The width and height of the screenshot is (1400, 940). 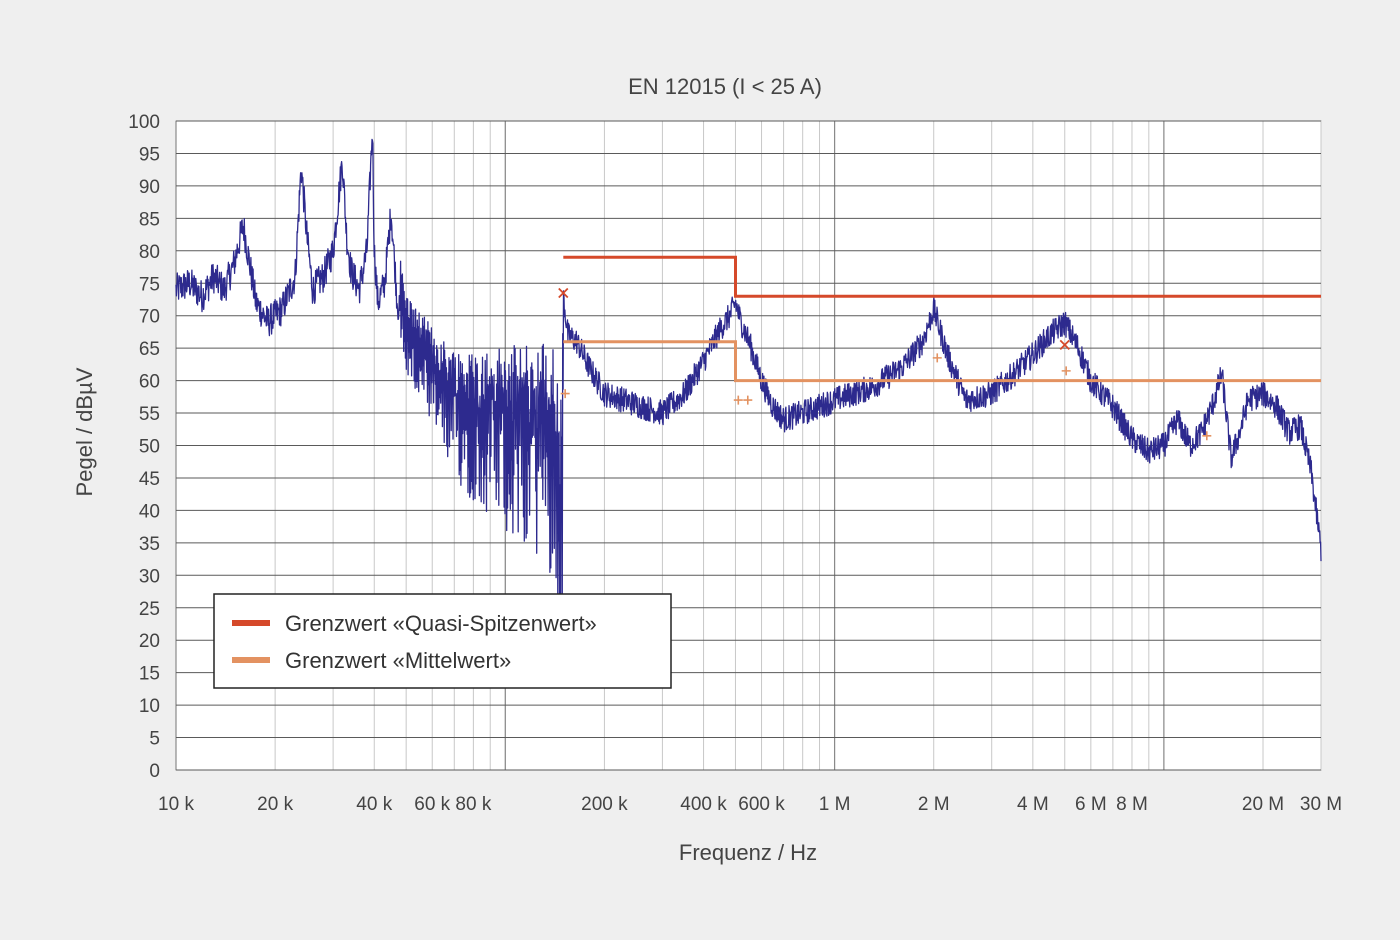 I want to click on y-tick-label: 65, so click(x=149, y=349).